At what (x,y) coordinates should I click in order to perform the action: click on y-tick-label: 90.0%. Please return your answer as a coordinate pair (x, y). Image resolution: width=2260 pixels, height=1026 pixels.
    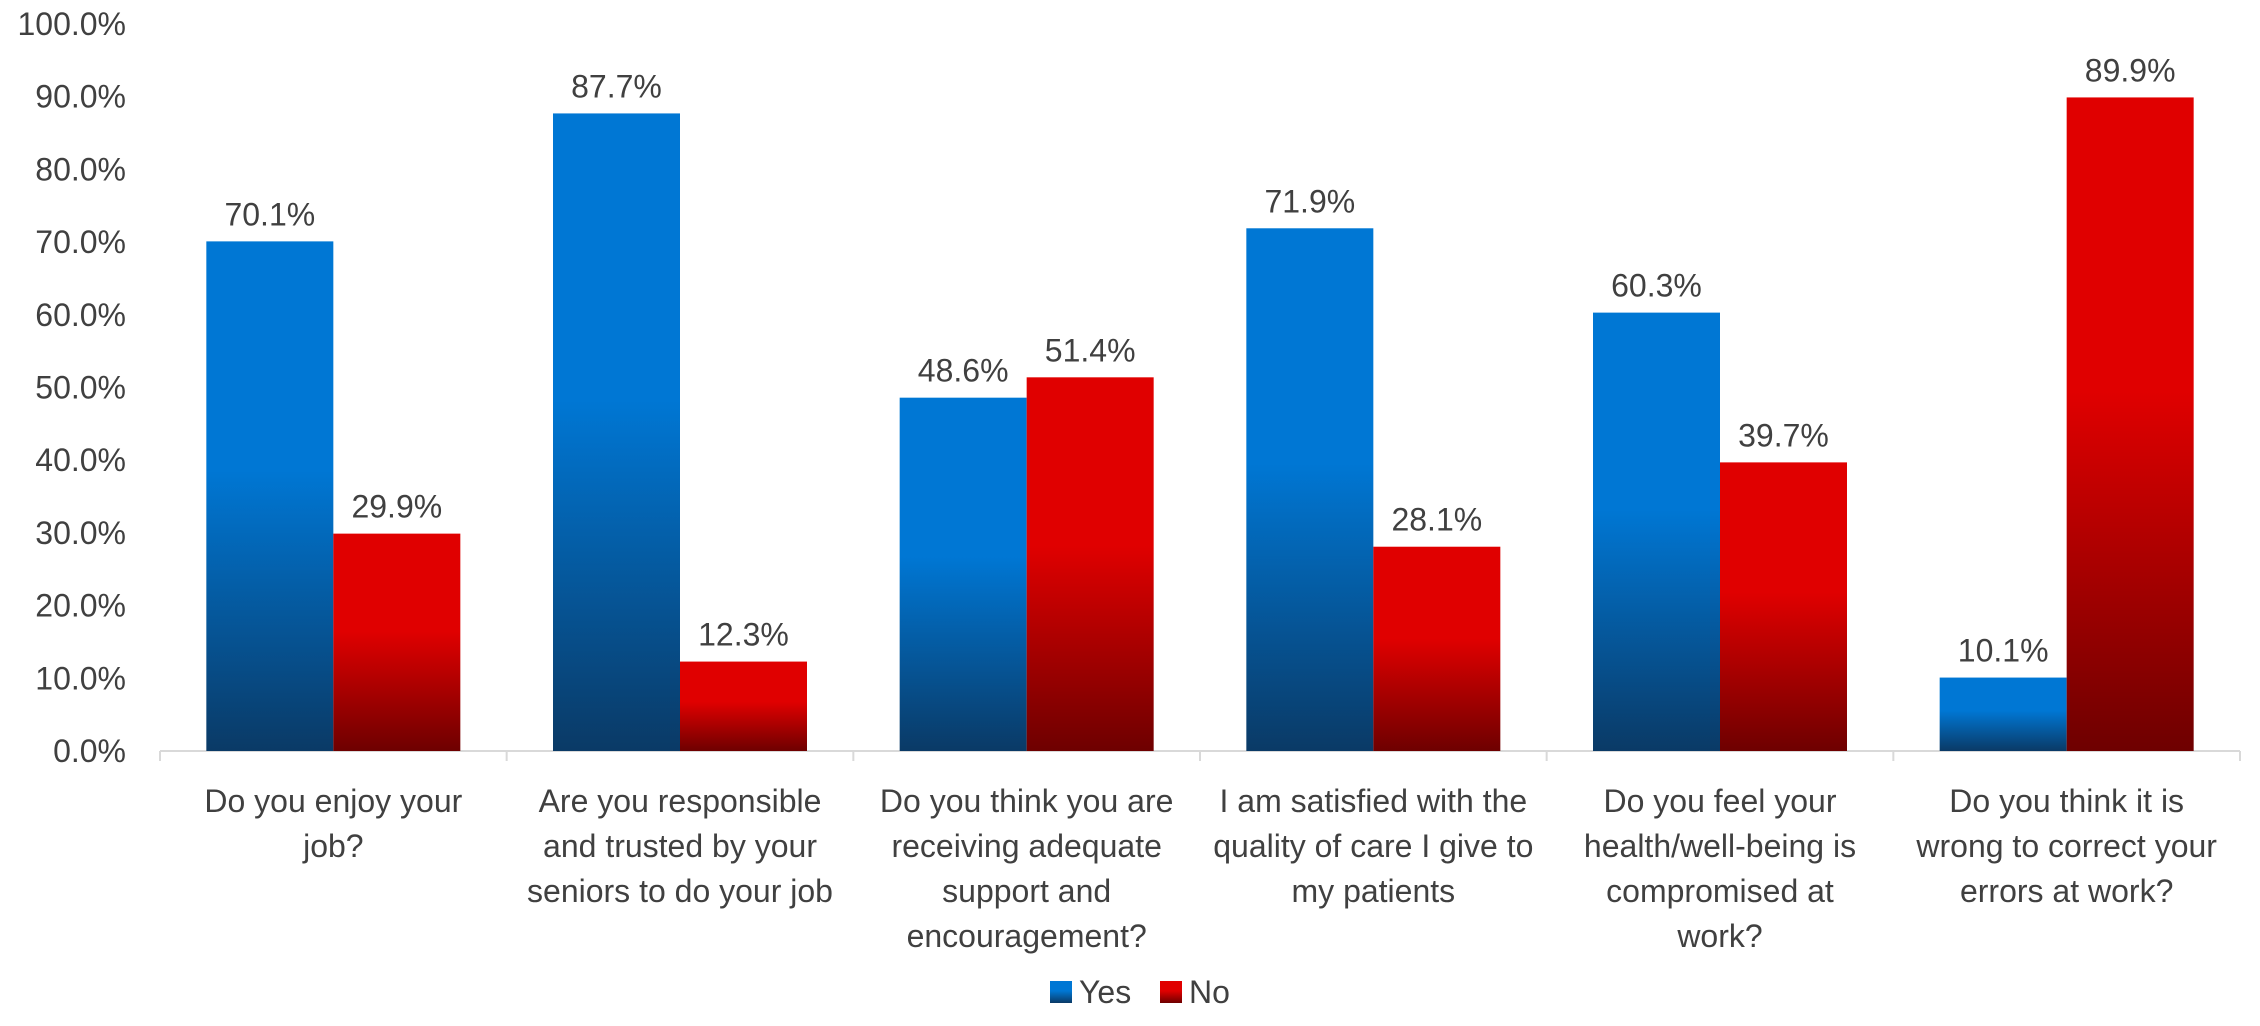
    Looking at the image, I should click on (80, 97).